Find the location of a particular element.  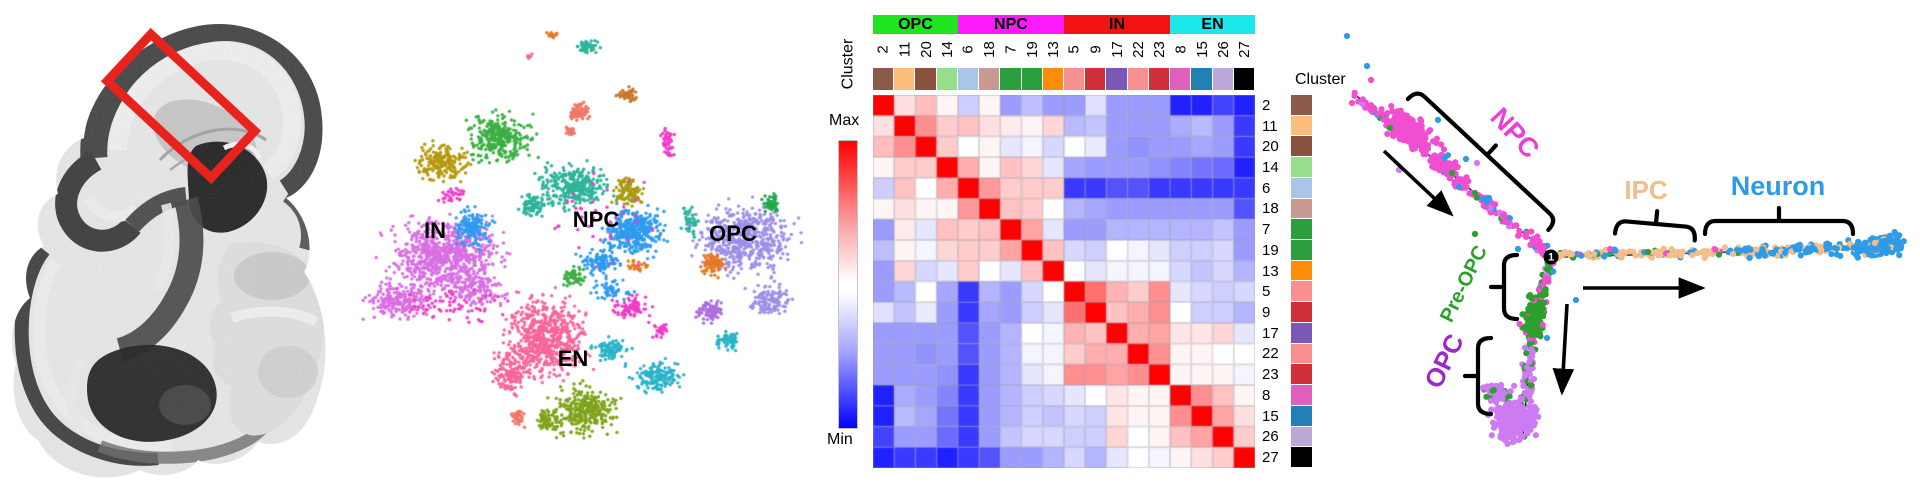

heatmap-column-label: 6 is located at coordinates (968, 49).